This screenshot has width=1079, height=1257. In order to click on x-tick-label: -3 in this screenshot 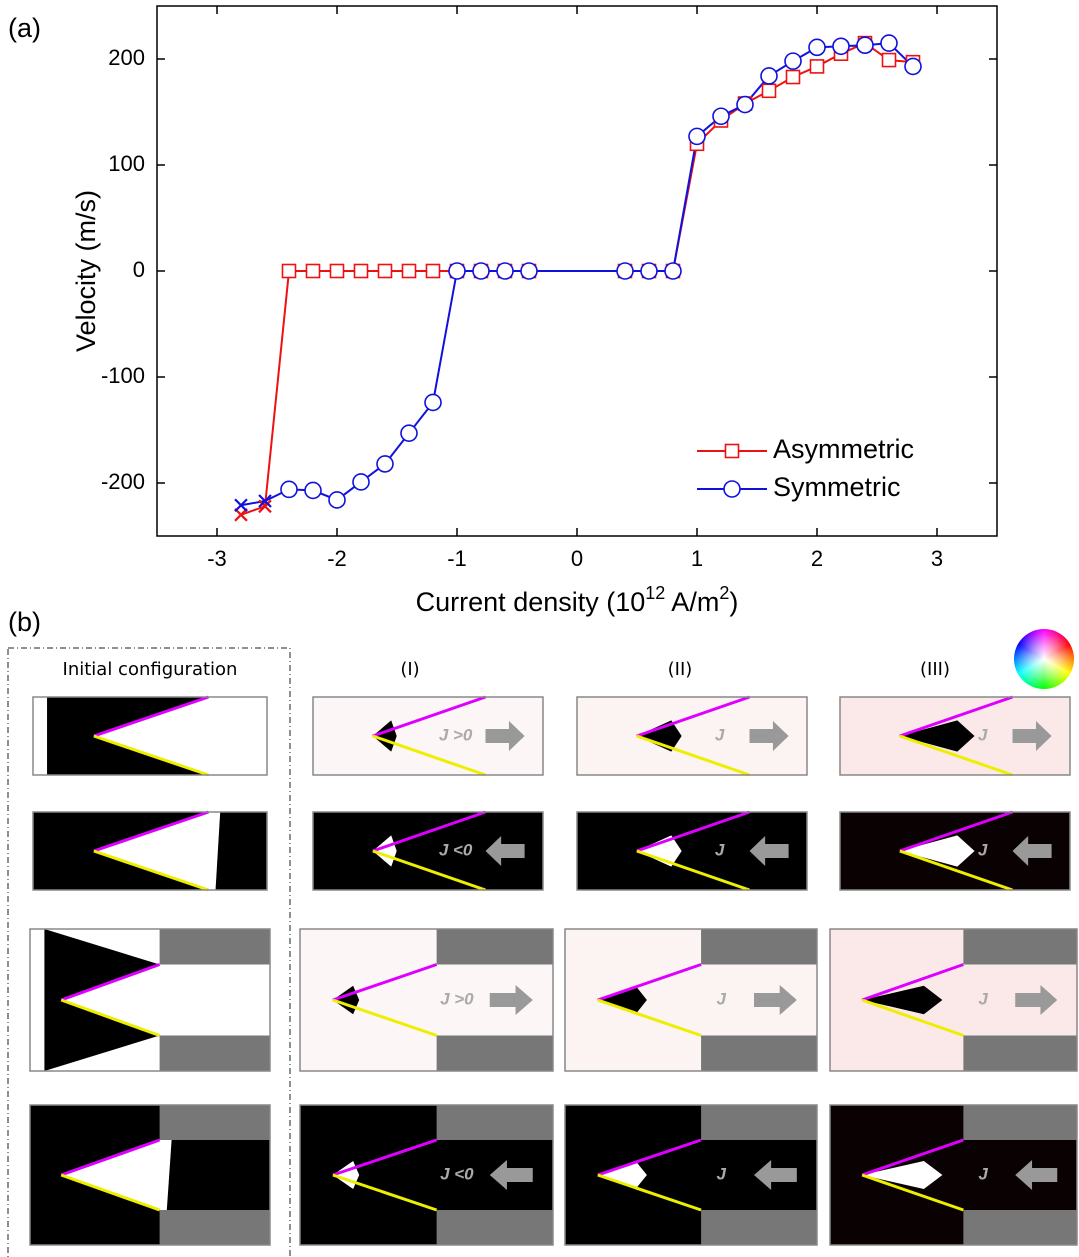, I will do `click(217, 558)`.